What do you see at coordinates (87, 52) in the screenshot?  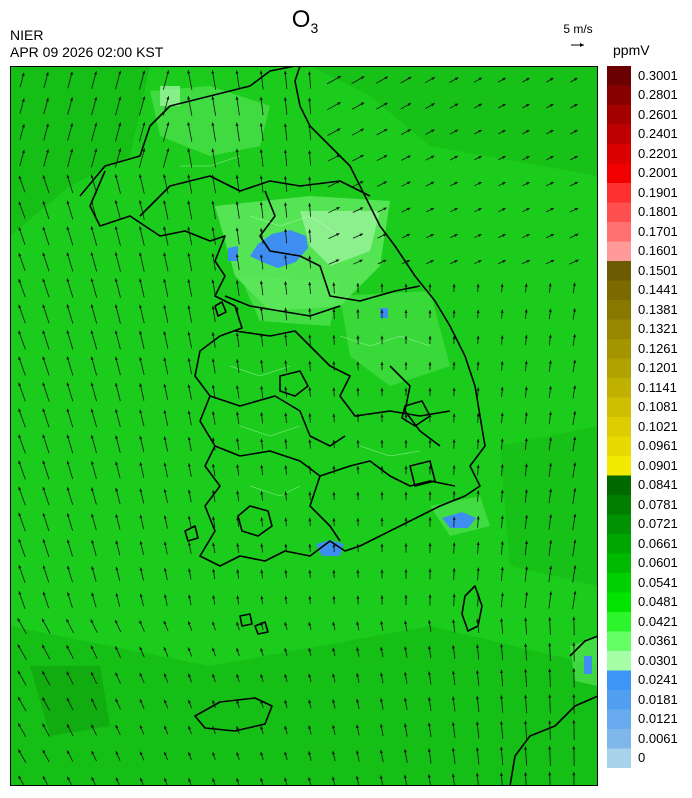 I see `forecast-datetime: APR 09 2026 02:00 KST` at bounding box center [87, 52].